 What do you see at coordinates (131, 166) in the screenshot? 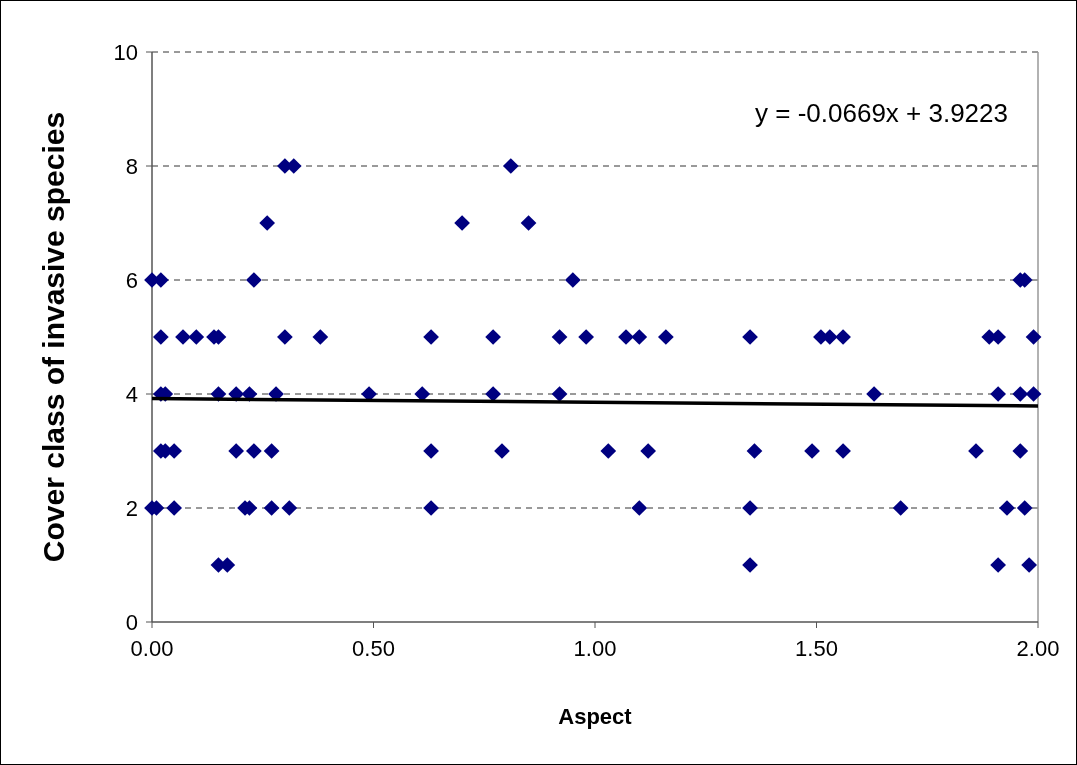
I see `y-tick-label: 8` at bounding box center [131, 166].